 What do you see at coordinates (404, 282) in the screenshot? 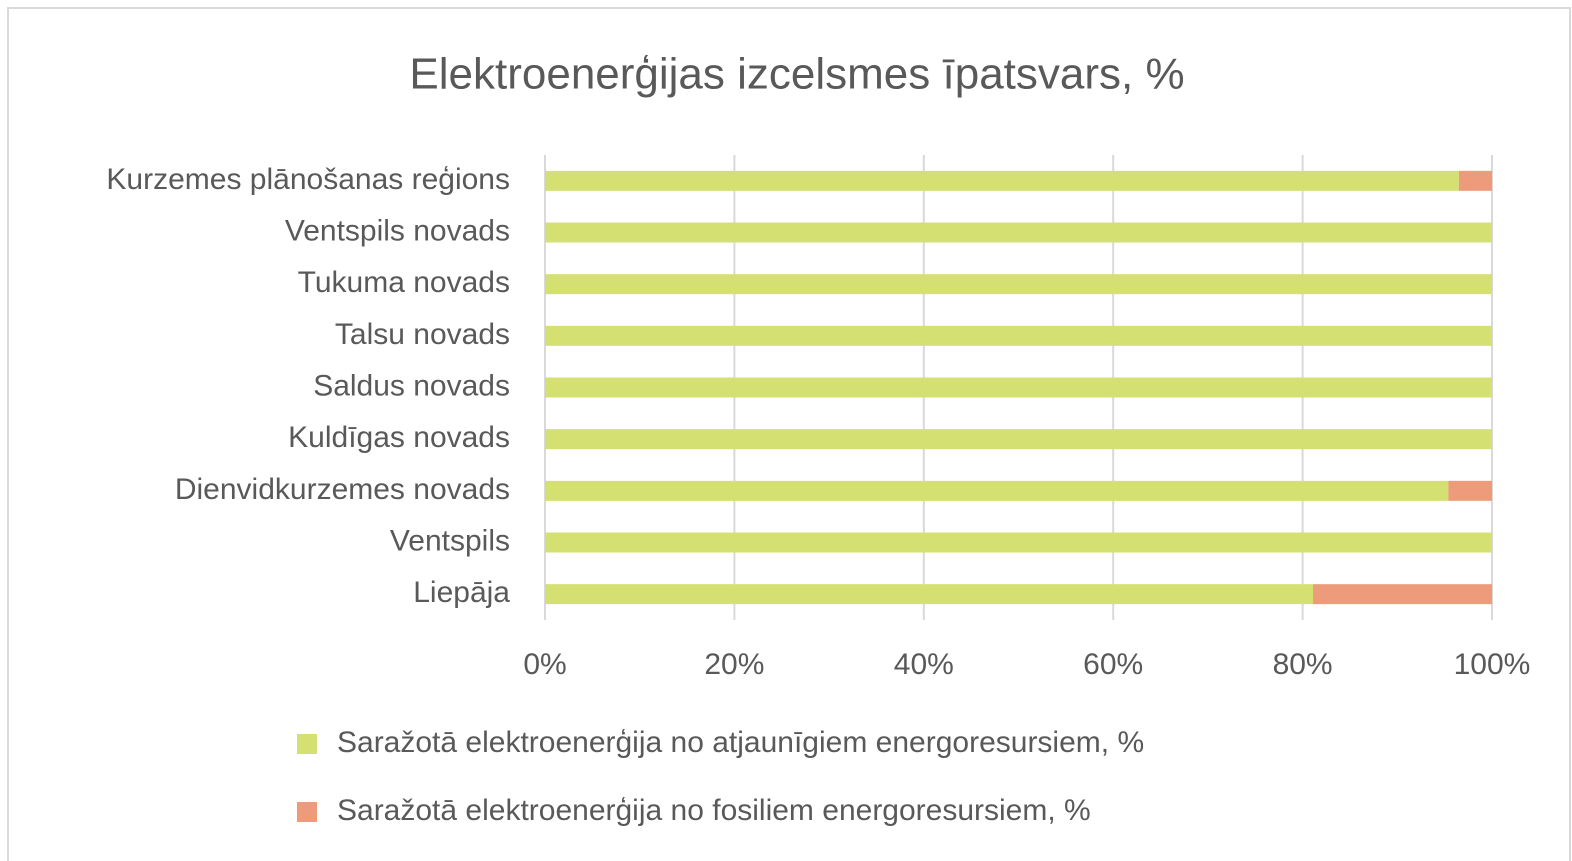
I see `y-tick-label: Tukuma novads` at bounding box center [404, 282].